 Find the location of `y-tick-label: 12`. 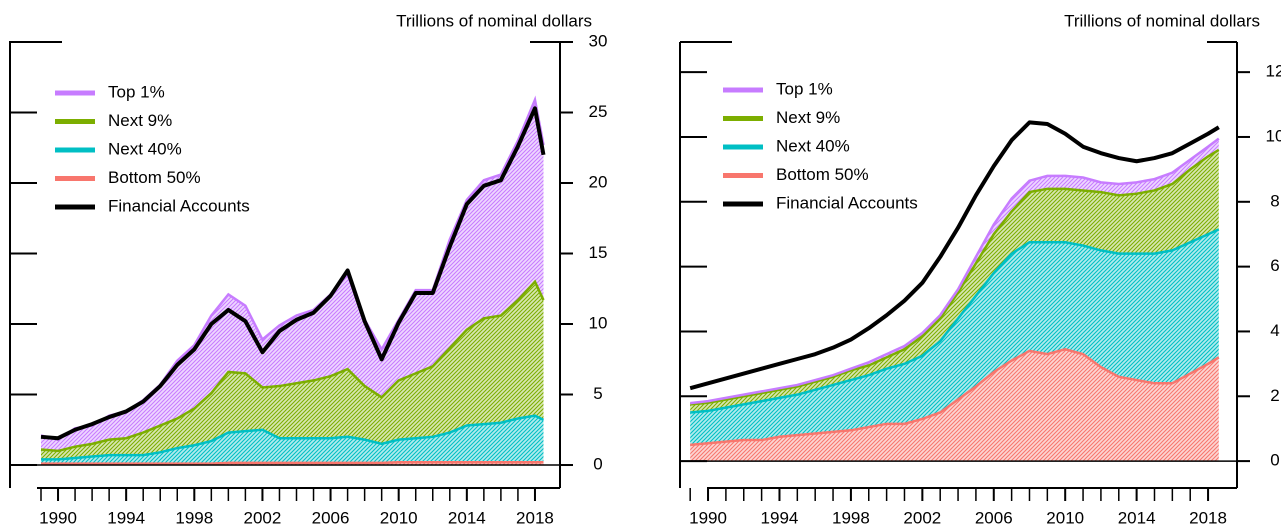

y-tick-label: 12 is located at coordinates (1273, 71).